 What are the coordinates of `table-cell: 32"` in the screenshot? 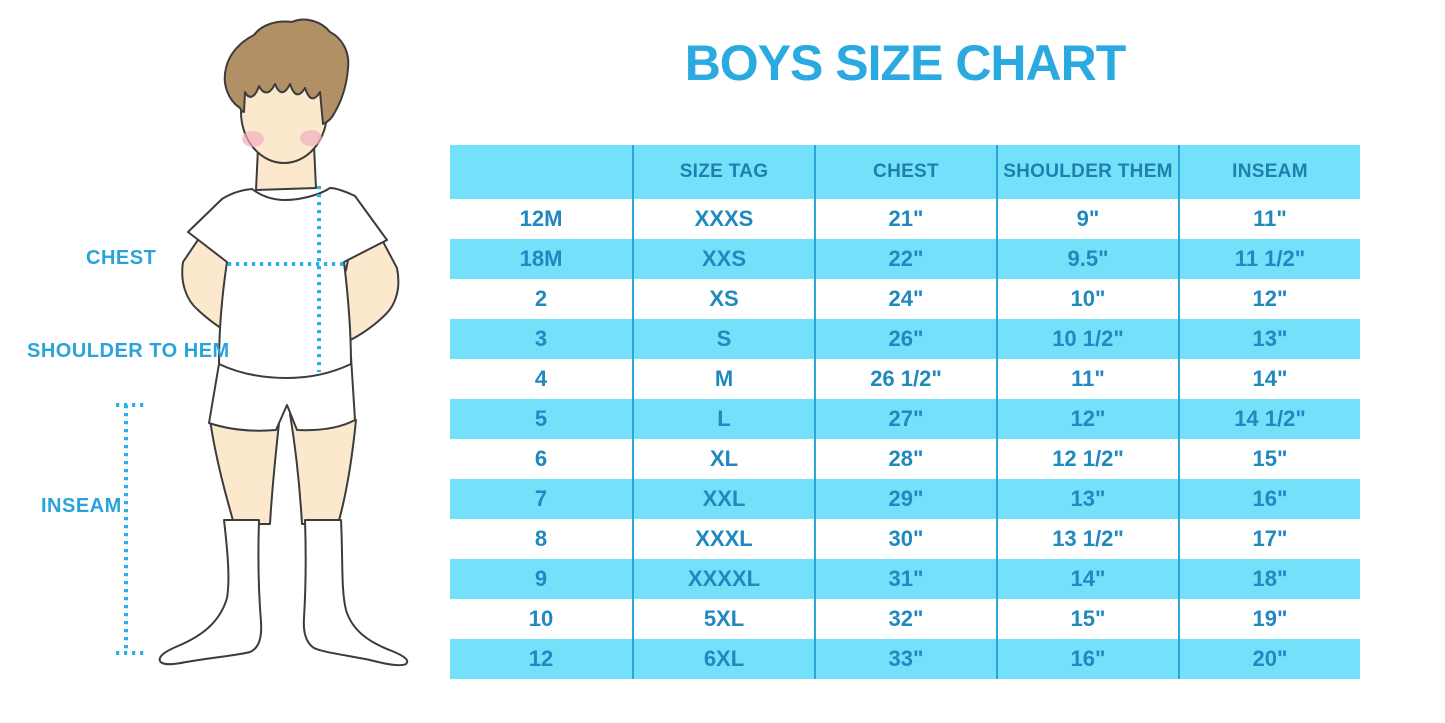 It's located at (905, 619).